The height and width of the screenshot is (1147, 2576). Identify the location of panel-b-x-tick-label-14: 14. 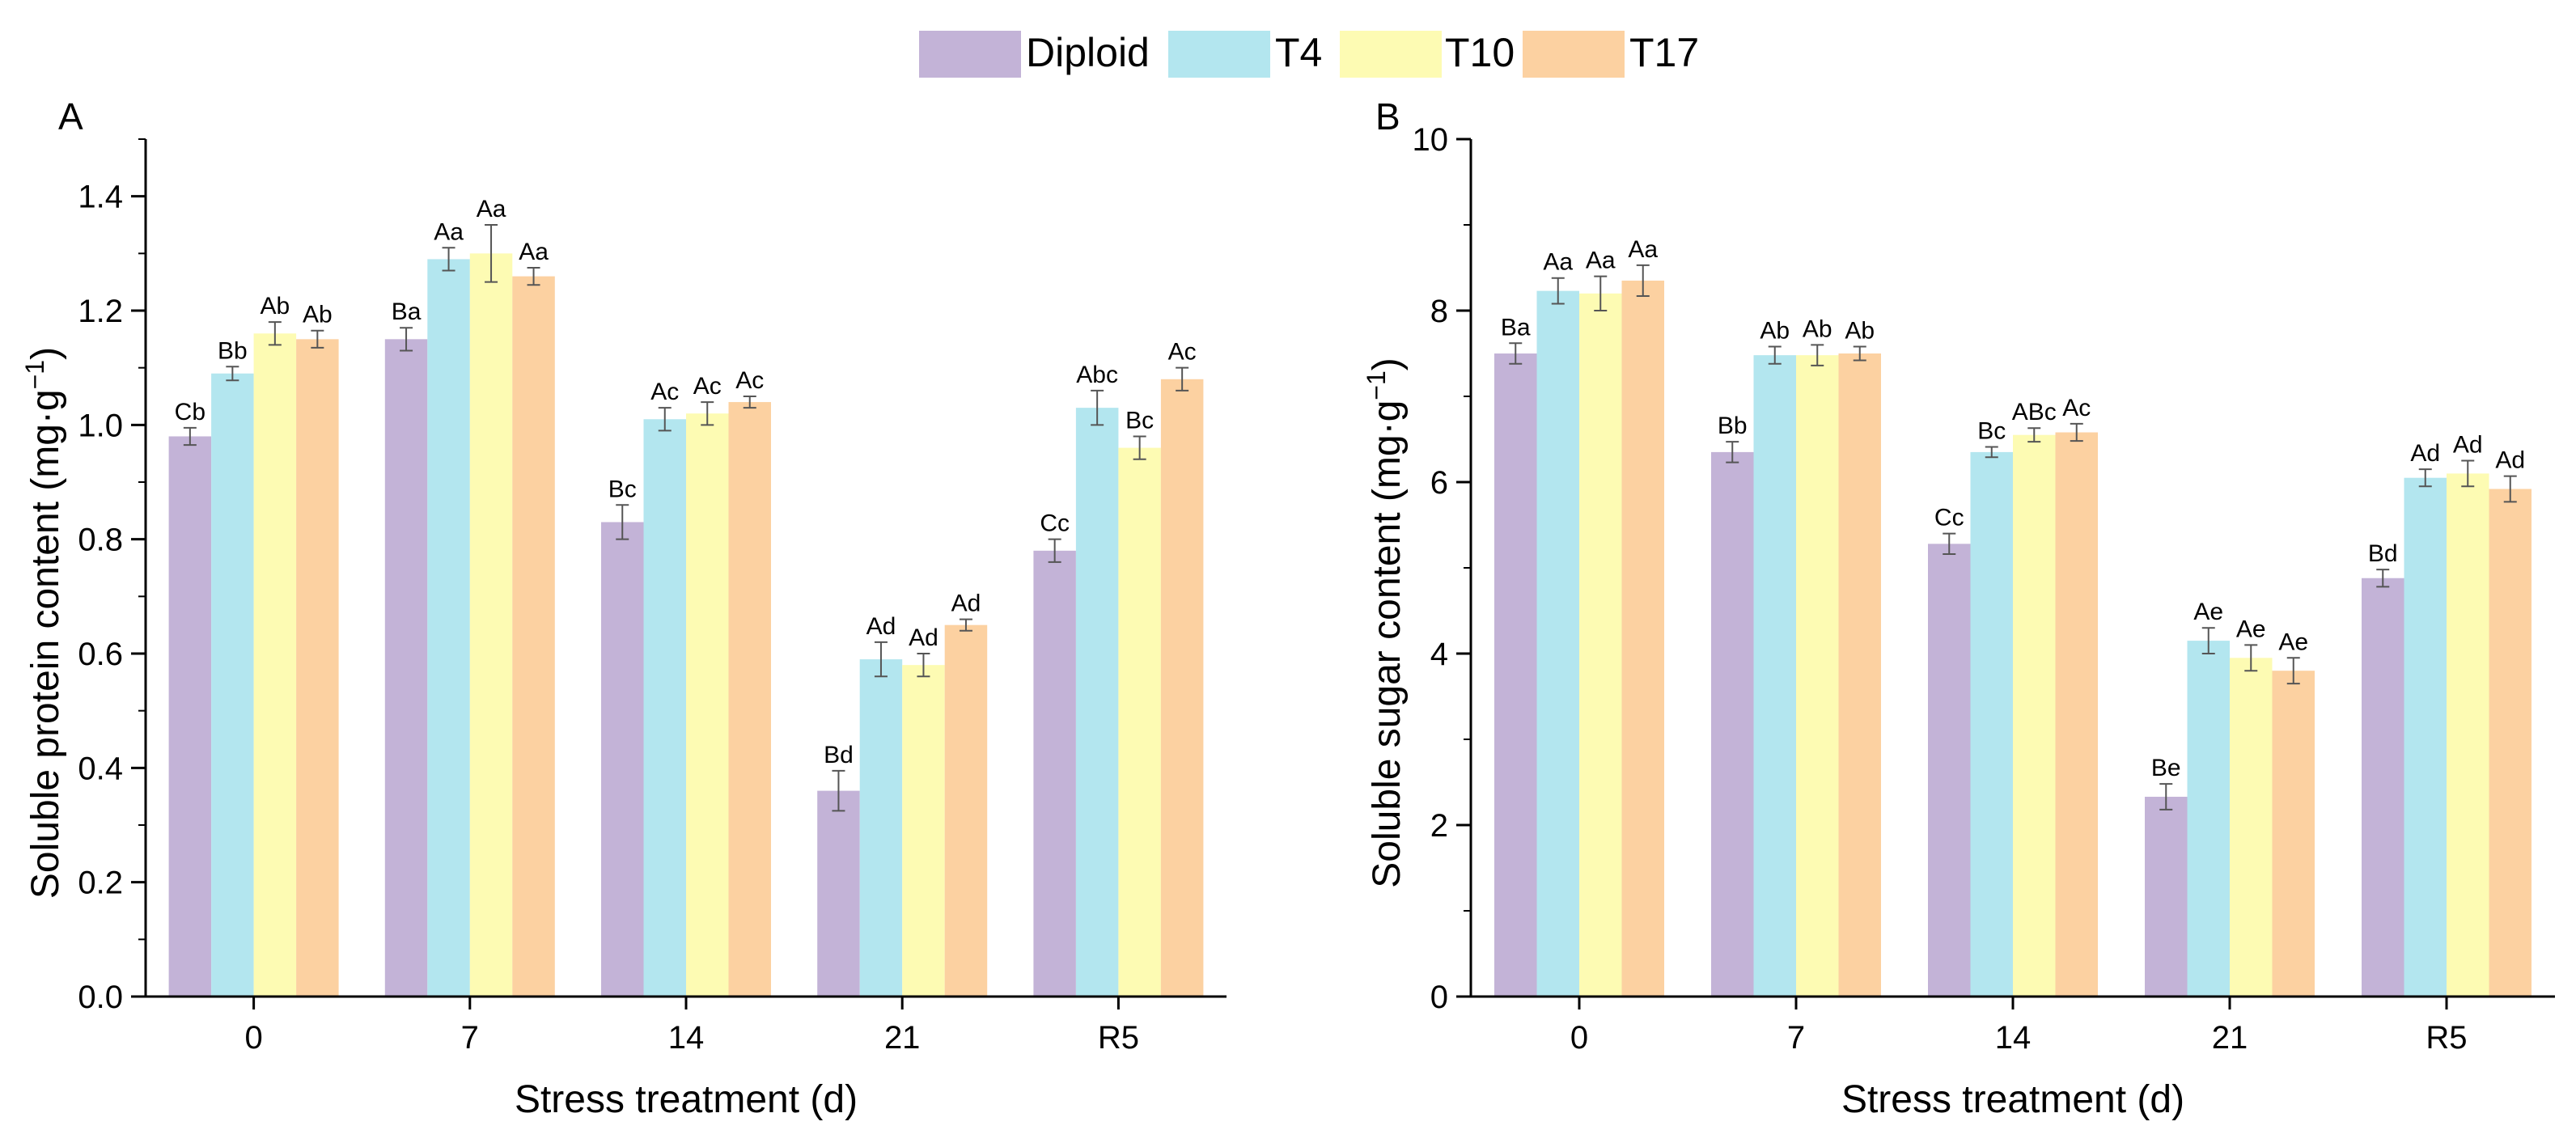
(2013, 1038).